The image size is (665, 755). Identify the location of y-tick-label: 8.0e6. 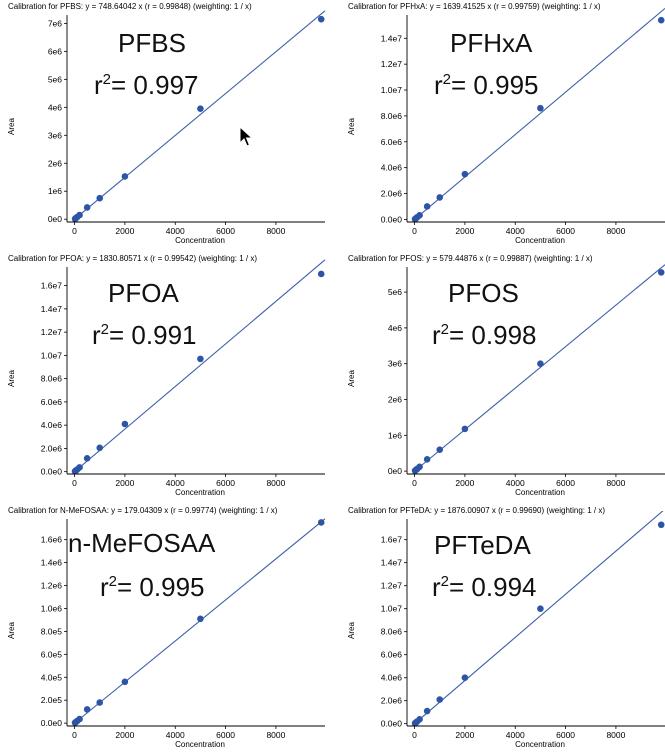
(52, 379).